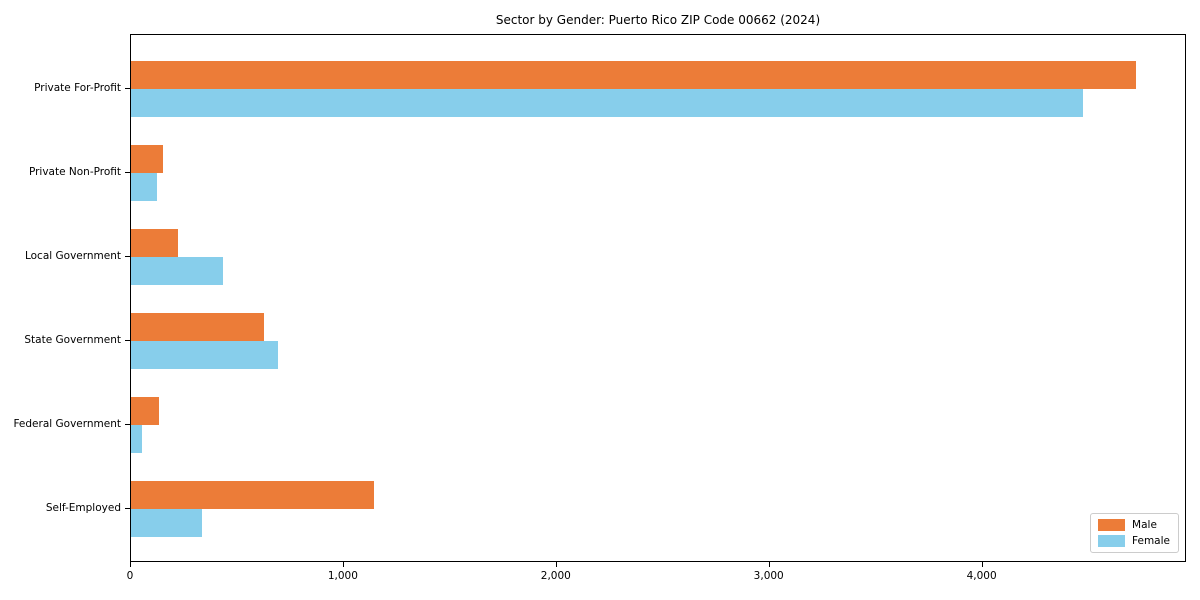 The height and width of the screenshot is (600, 1200). Describe the element at coordinates (67, 424) in the screenshot. I see `y-tick-label: Federal Government` at that location.